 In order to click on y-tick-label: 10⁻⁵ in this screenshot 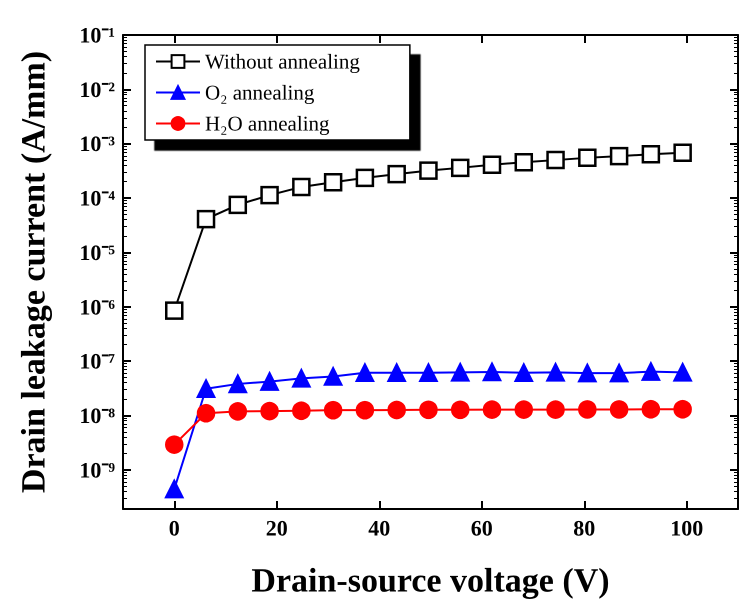, I will do `click(97, 252)`.